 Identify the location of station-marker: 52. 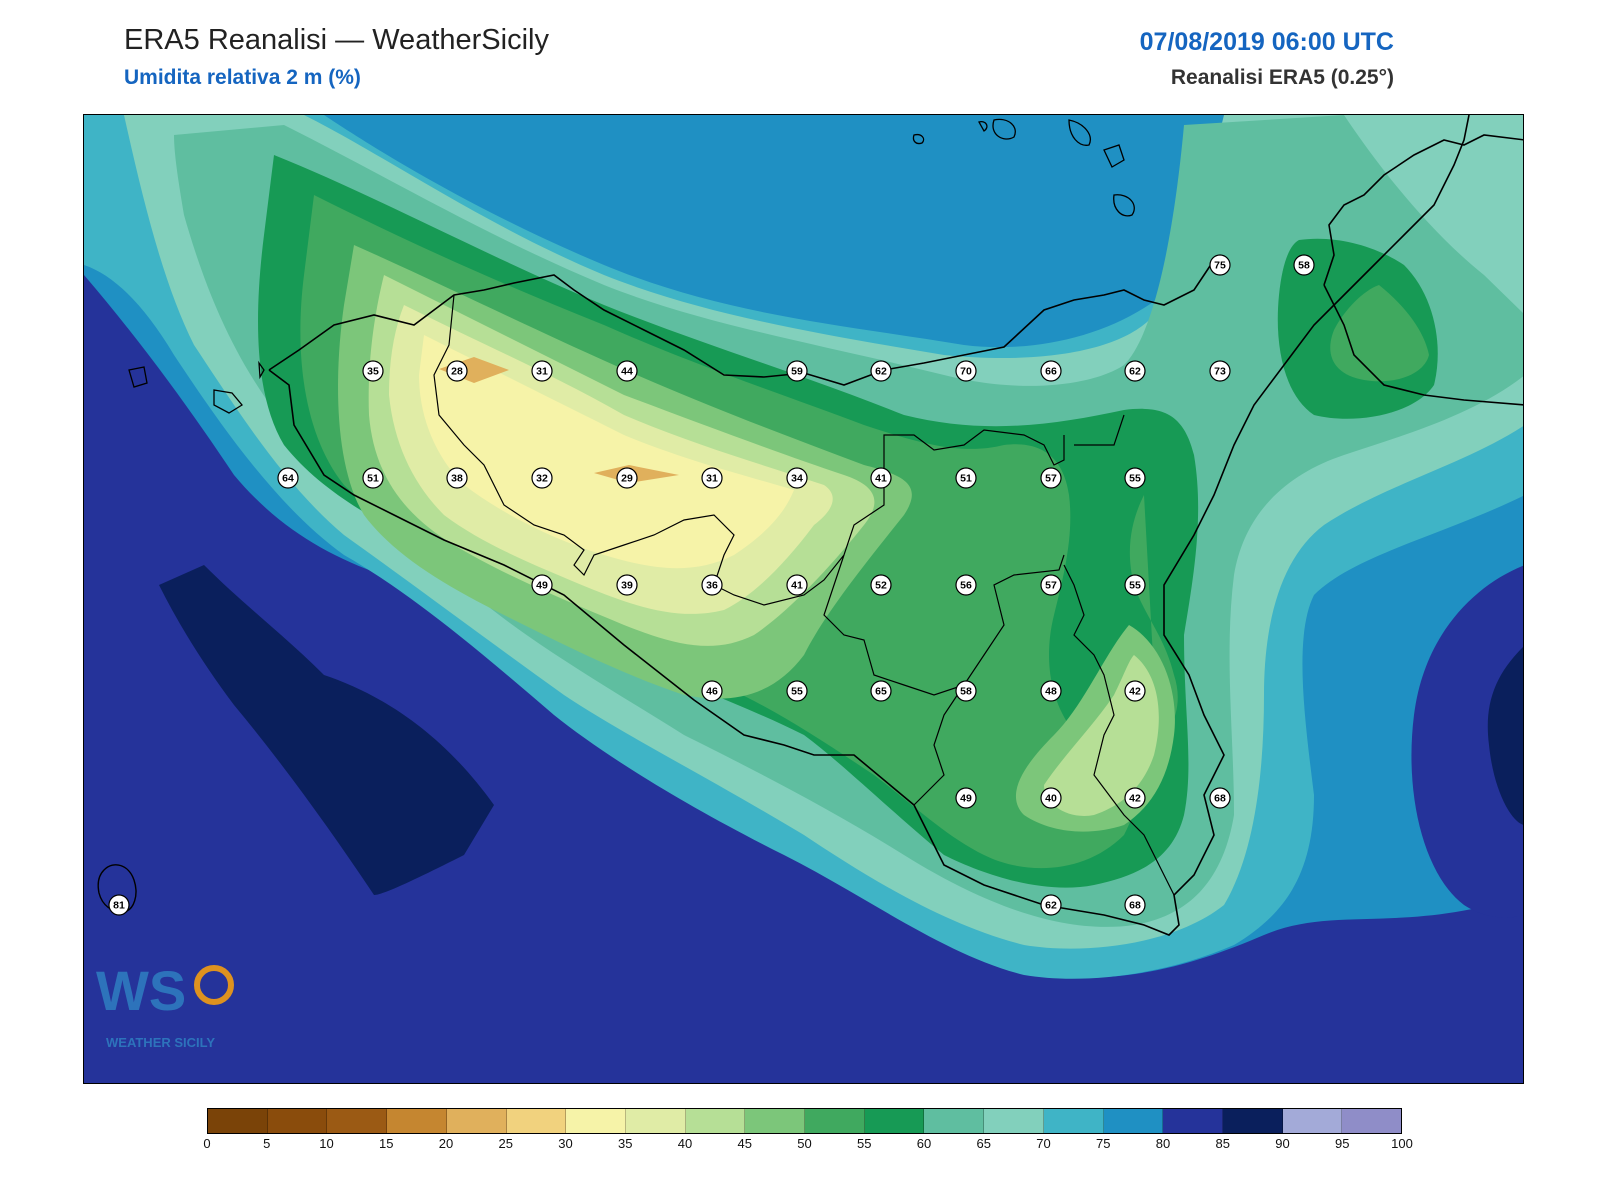
(881, 585).